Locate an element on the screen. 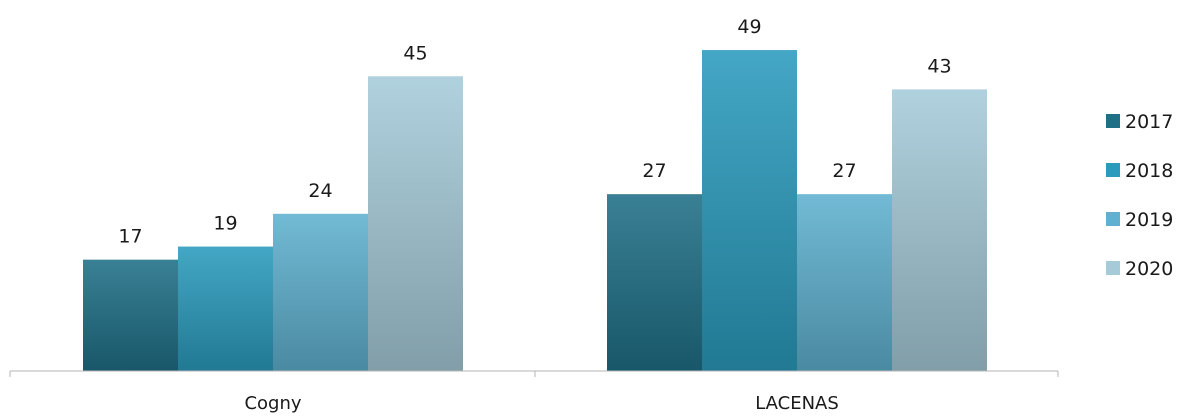 The width and height of the screenshot is (1180, 416). bar-cogny-2020 is located at coordinates (415, 223).